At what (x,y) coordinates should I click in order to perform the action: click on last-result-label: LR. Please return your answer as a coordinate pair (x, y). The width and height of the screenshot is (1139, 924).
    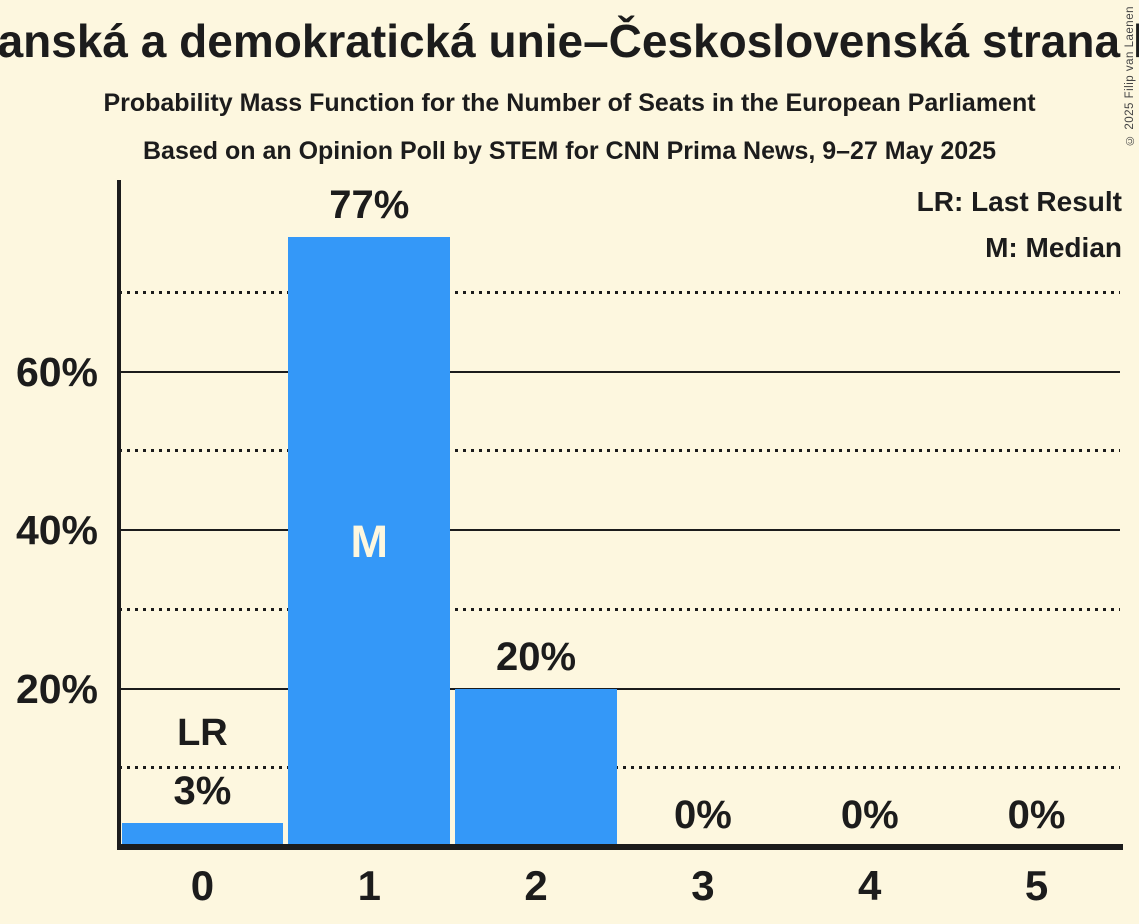
    Looking at the image, I should click on (202, 733).